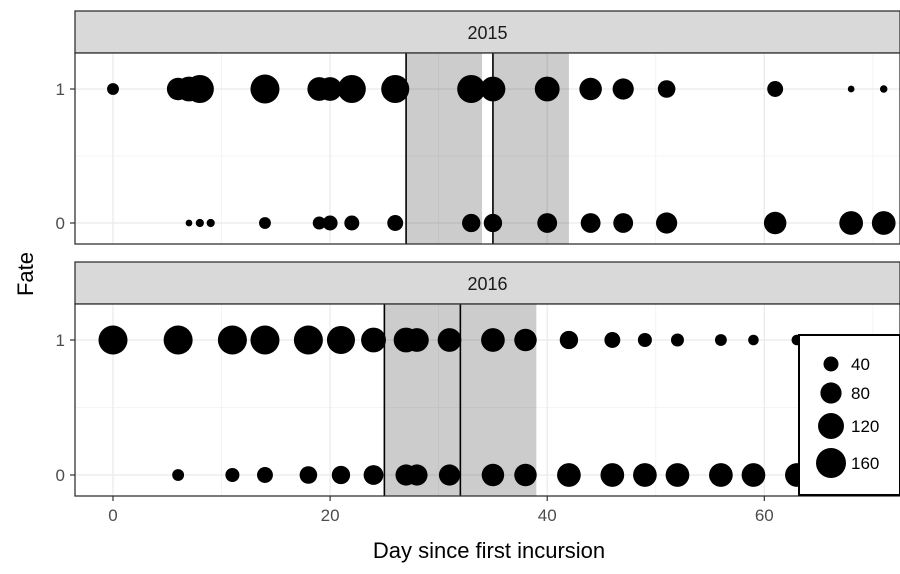 The width and height of the screenshot is (900, 574). I want to click on size-legend: 40 80 120 160, so click(849, 415).